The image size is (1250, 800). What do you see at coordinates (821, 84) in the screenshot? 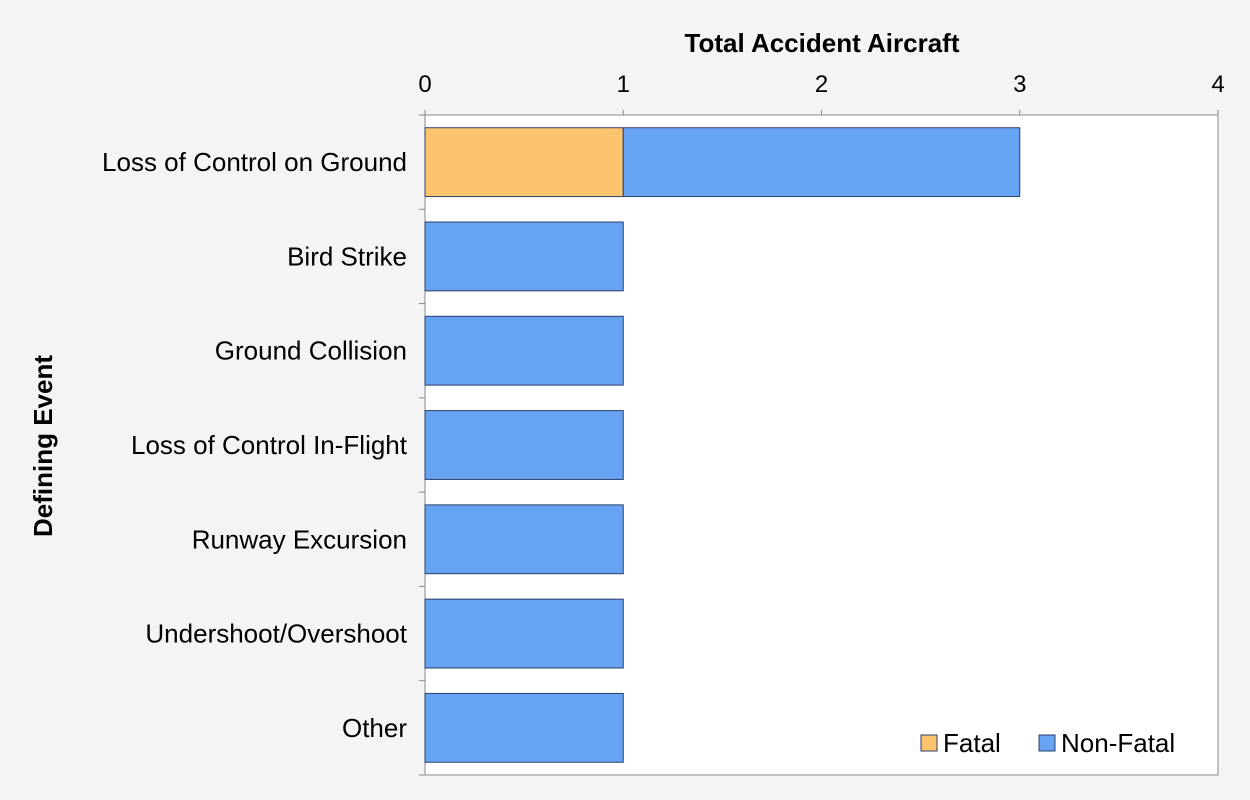
I see `x-tick-label: 2` at bounding box center [821, 84].